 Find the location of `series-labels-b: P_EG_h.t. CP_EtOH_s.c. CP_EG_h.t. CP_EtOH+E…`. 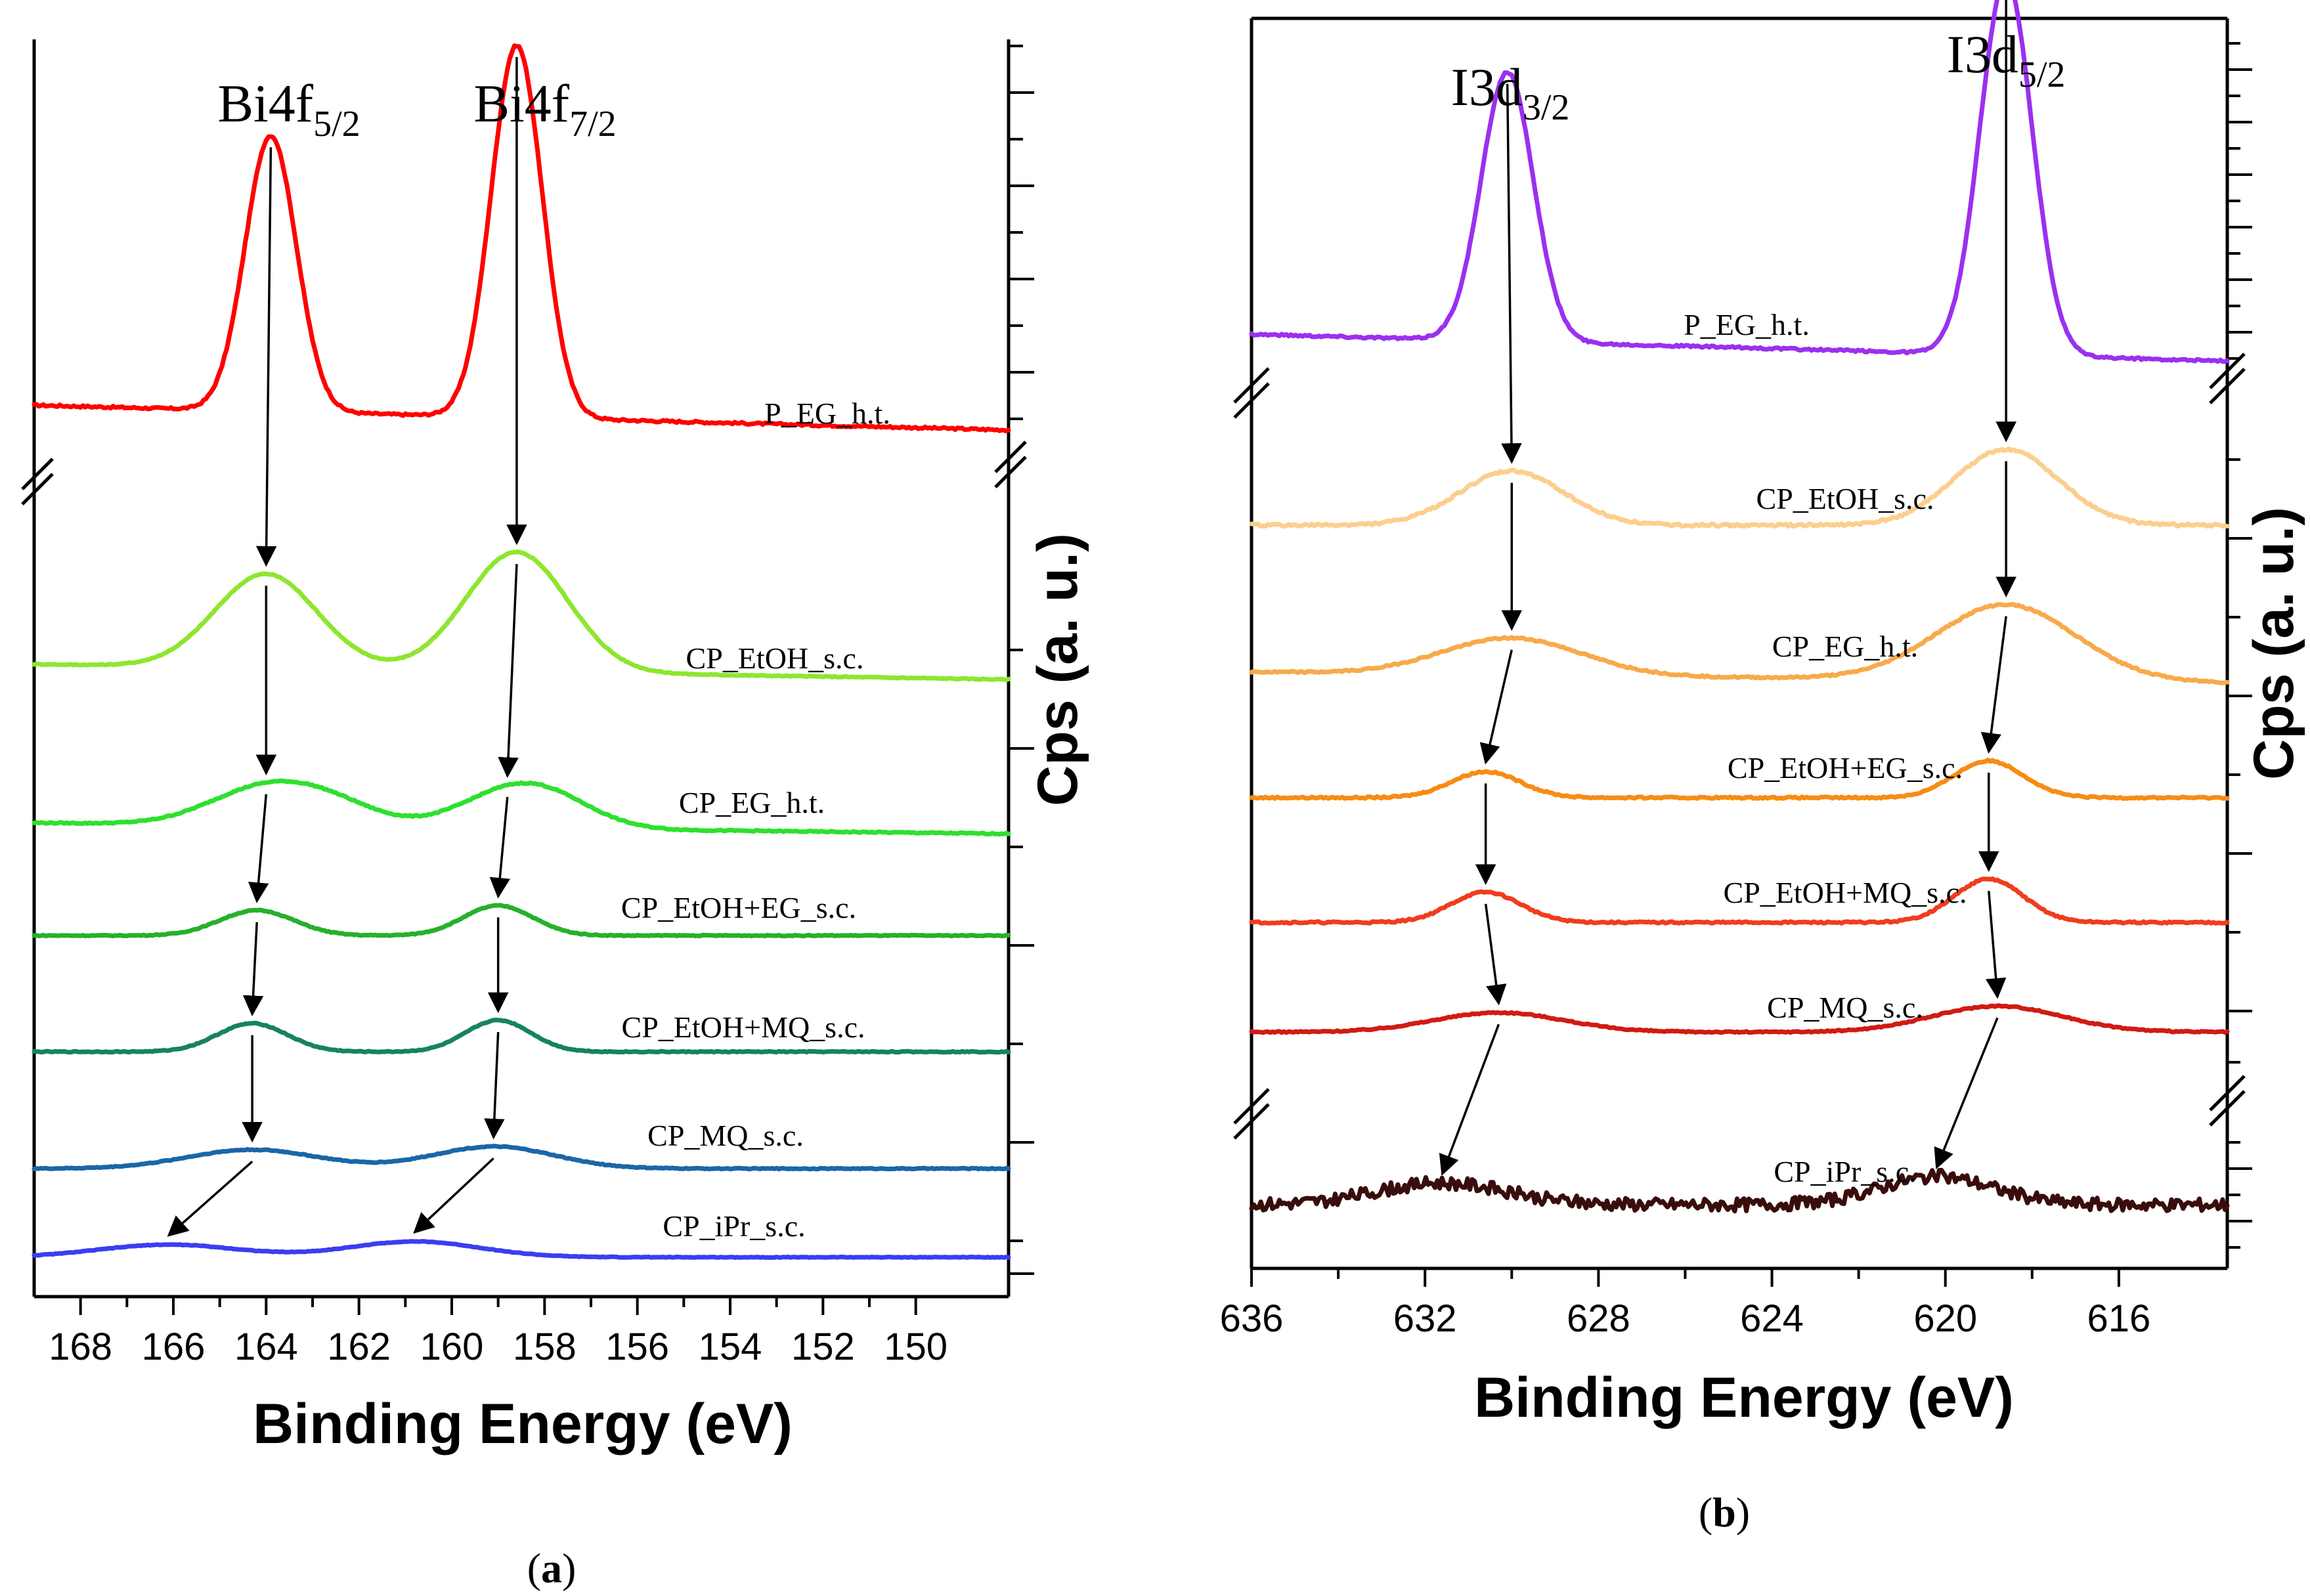

series-labels-b: P_EG_h.t. CP_EtOH_s.c. CP_EG_h.t. CP_EtOH+E… is located at coordinates (1826, 748).